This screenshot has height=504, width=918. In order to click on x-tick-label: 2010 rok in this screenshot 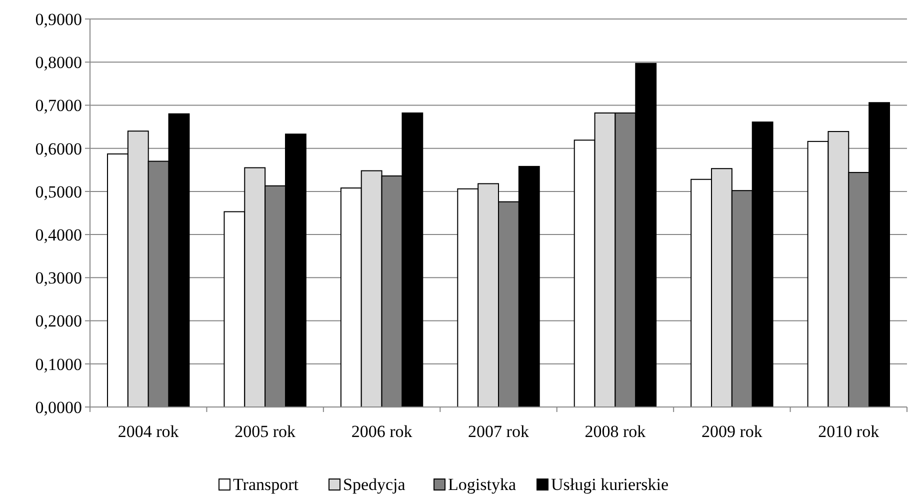, I will do `click(849, 431)`.